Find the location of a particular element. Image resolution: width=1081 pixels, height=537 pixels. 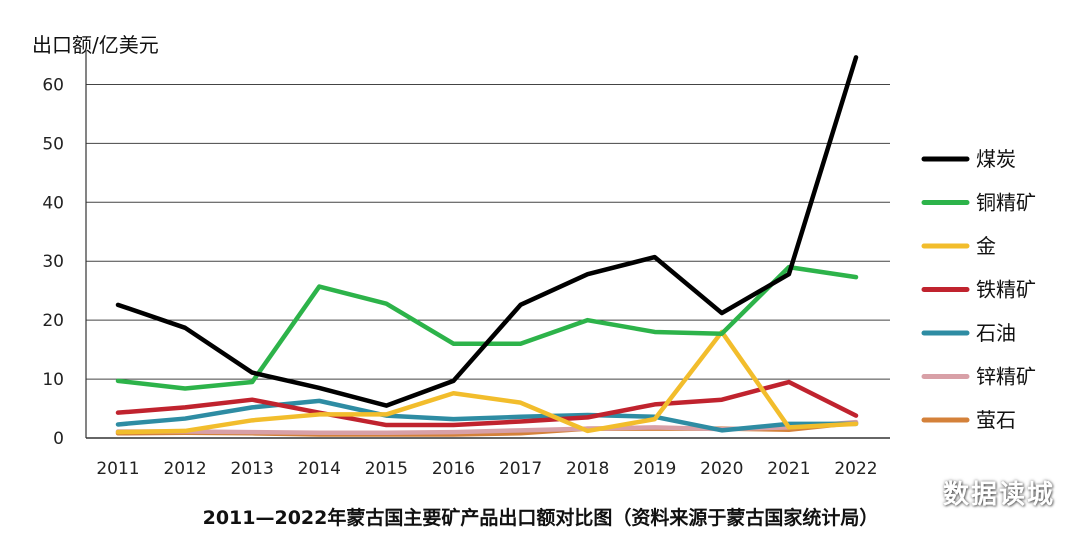

legend-label: 锌精矿 is located at coordinates (1006, 377).